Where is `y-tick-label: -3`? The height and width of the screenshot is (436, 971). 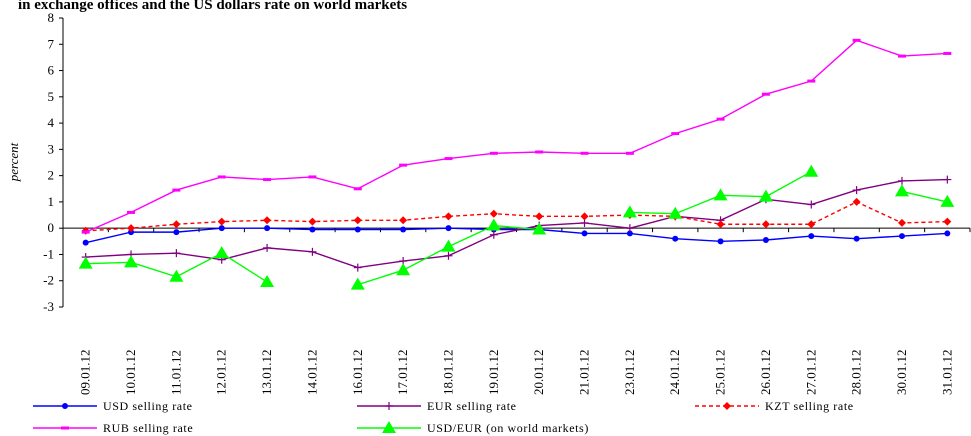 y-tick-label: -3 is located at coordinates (48, 306).